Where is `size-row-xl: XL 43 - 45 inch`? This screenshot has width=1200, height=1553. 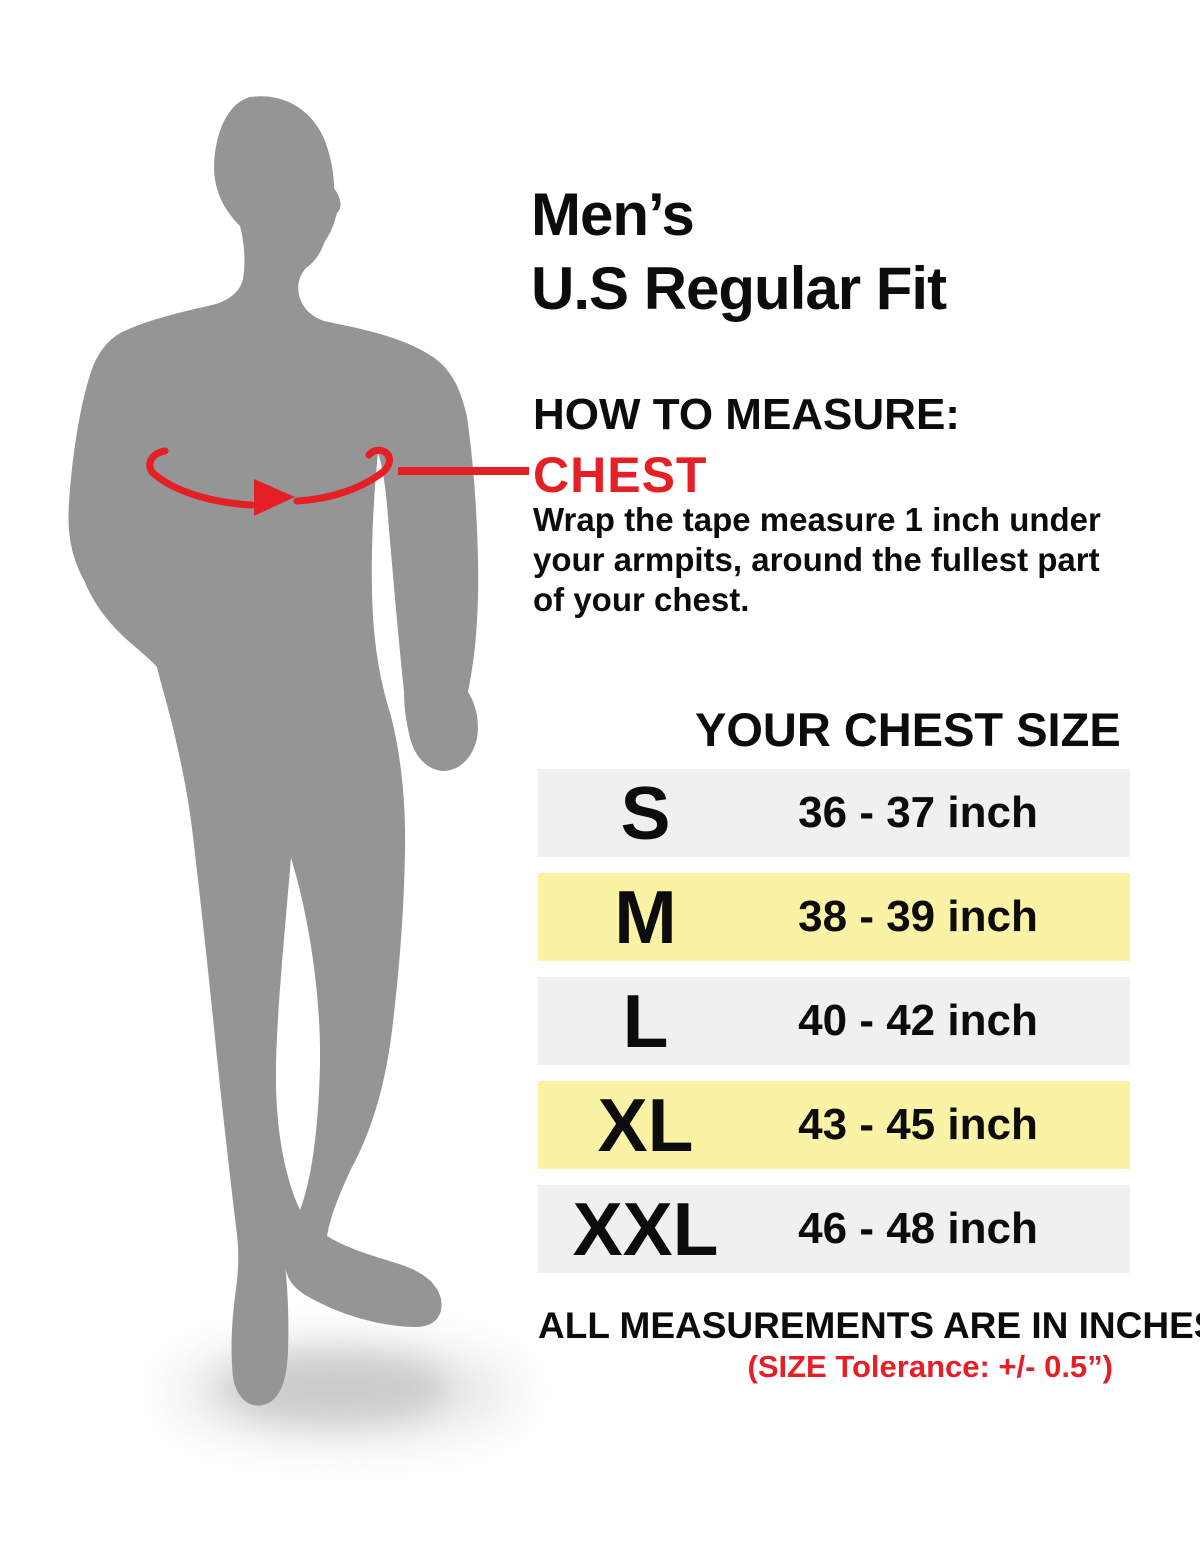
size-row-xl: XL 43 - 45 inch is located at coordinates (834, 1125).